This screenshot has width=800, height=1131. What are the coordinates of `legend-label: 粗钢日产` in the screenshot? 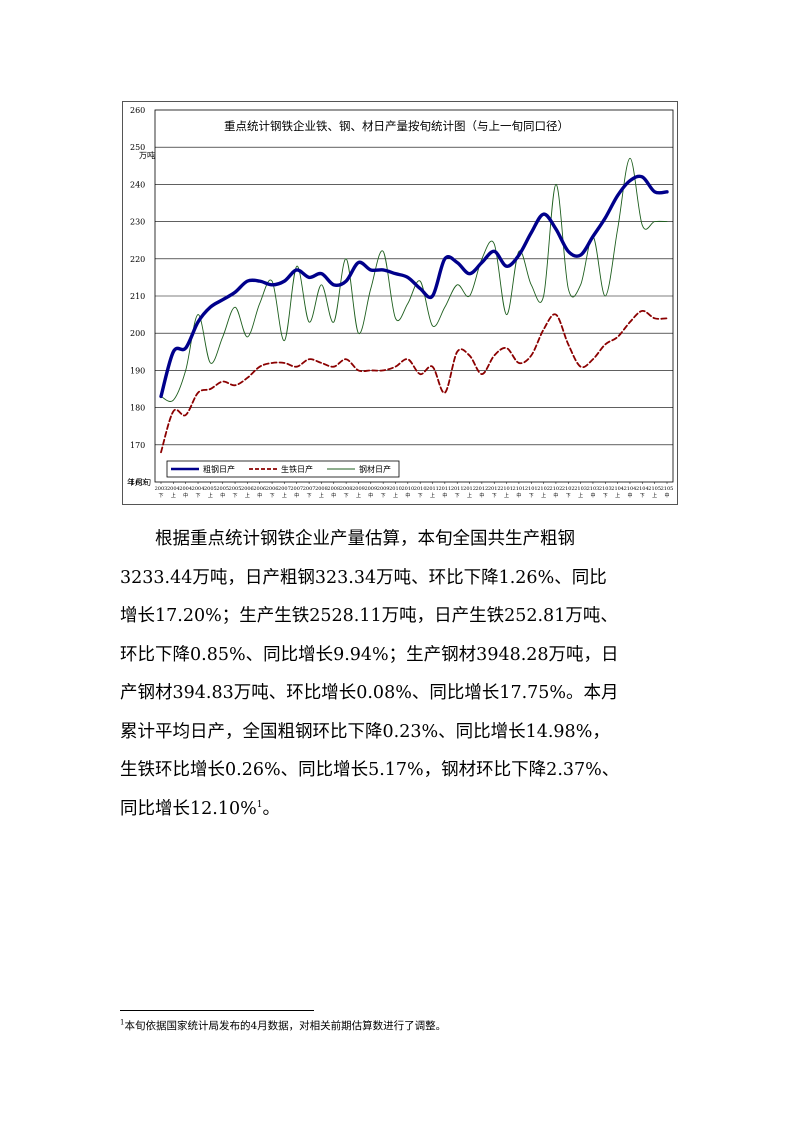 It's located at (219, 469).